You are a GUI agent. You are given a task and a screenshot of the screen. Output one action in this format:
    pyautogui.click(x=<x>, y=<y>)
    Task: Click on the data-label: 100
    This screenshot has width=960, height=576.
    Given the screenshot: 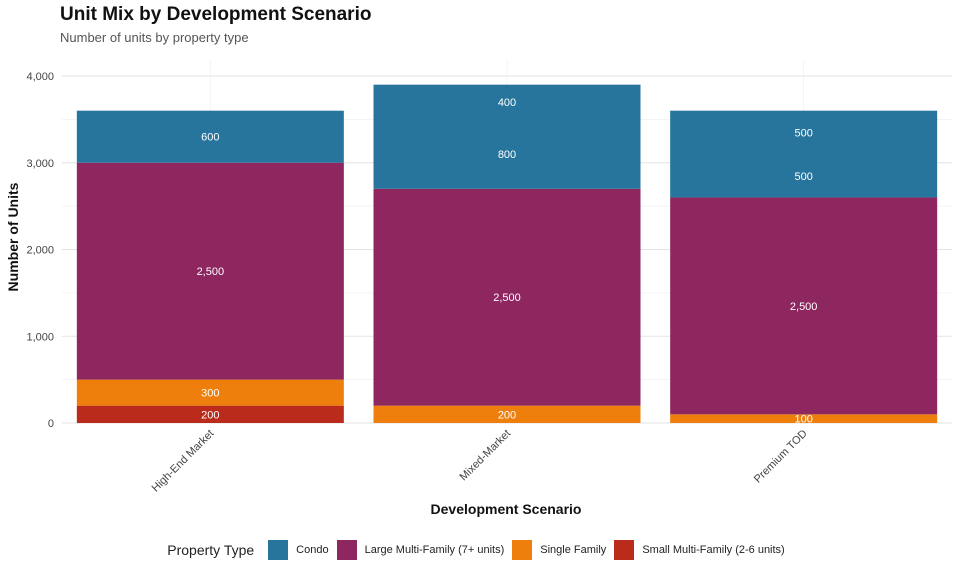 What is the action you would take?
    pyautogui.click(x=803, y=420)
    